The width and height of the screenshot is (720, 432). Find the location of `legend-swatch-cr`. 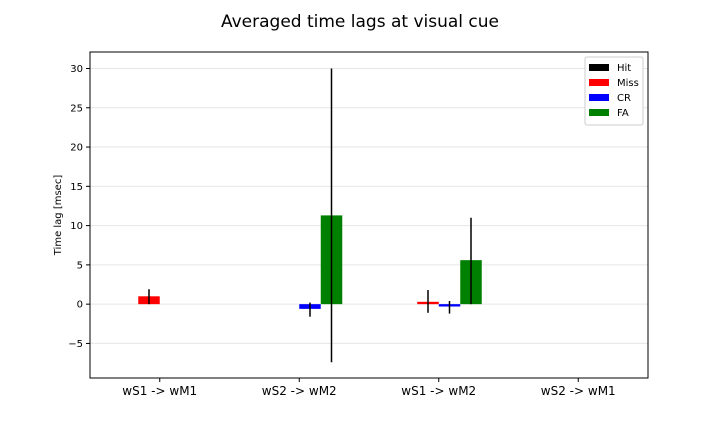

legend-swatch-cr is located at coordinates (599, 97).